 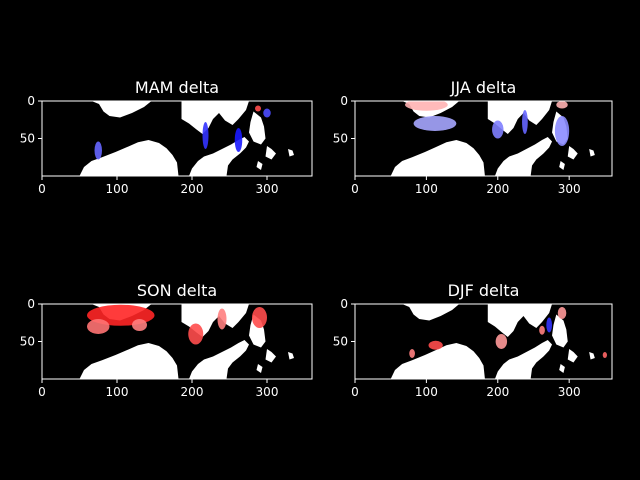 What do you see at coordinates (484, 290) in the screenshot?
I see `panel-title: DJF delta` at bounding box center [484, 290].